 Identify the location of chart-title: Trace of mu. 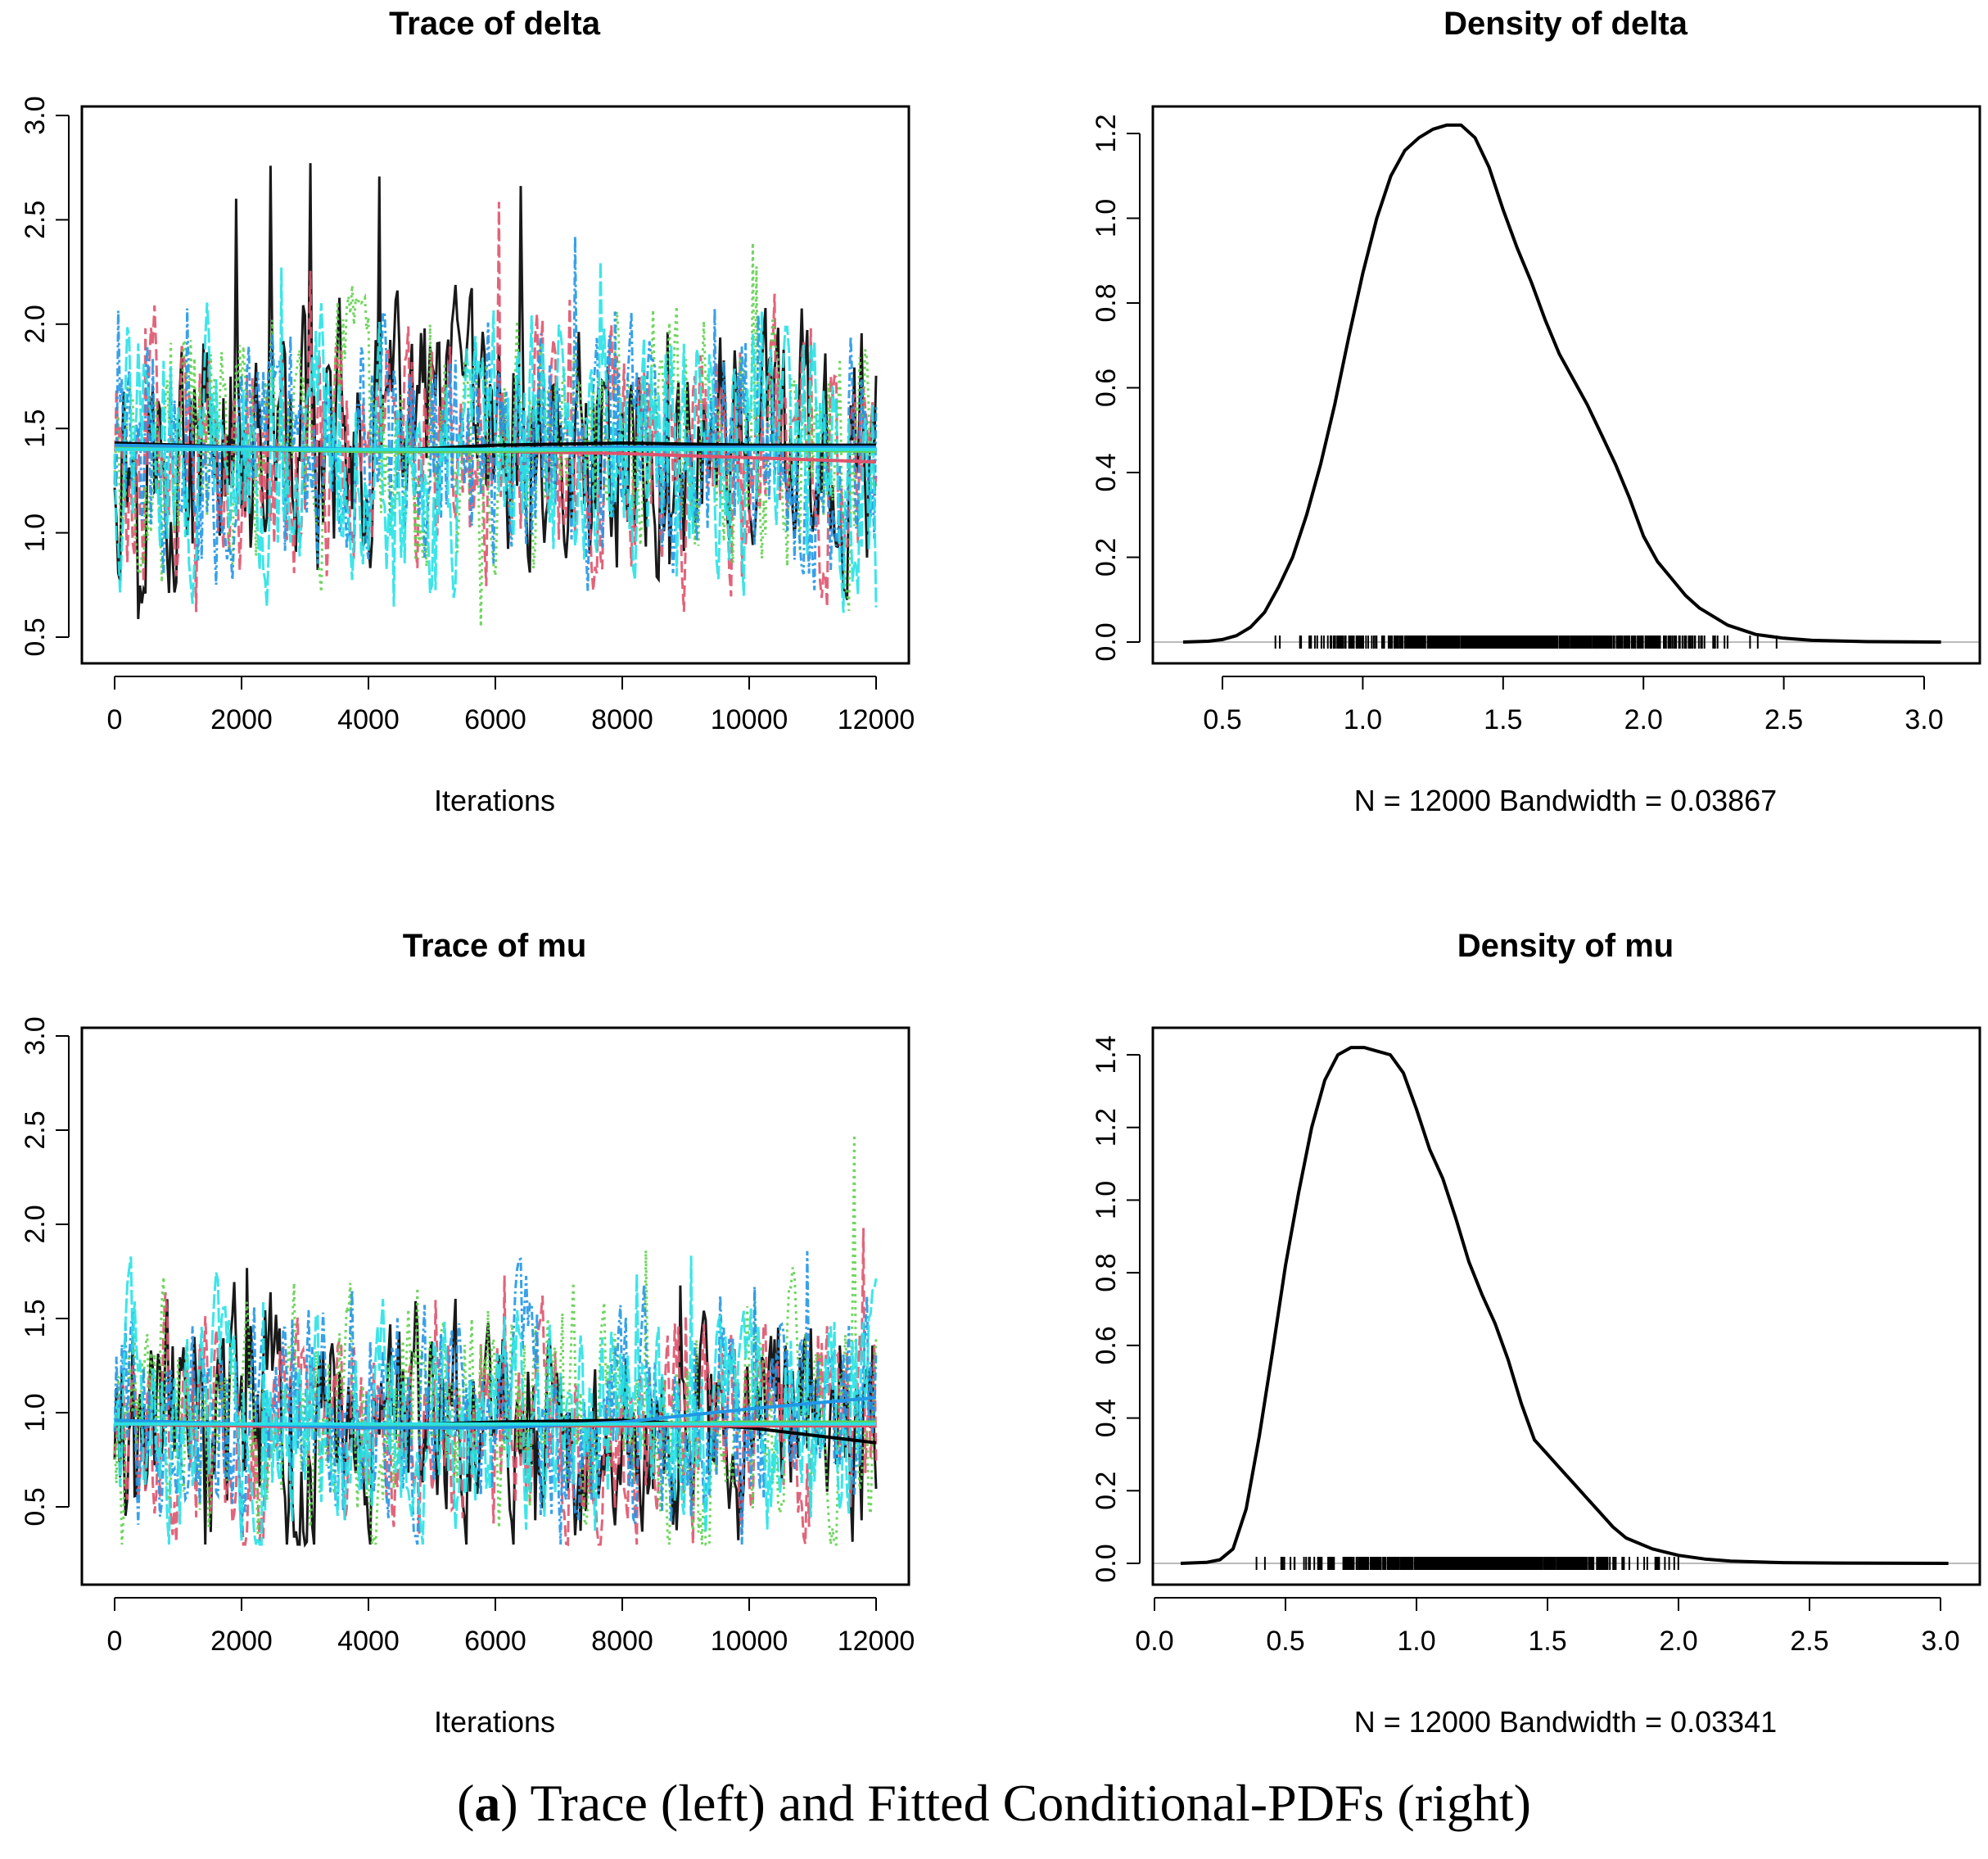
(495, 946).